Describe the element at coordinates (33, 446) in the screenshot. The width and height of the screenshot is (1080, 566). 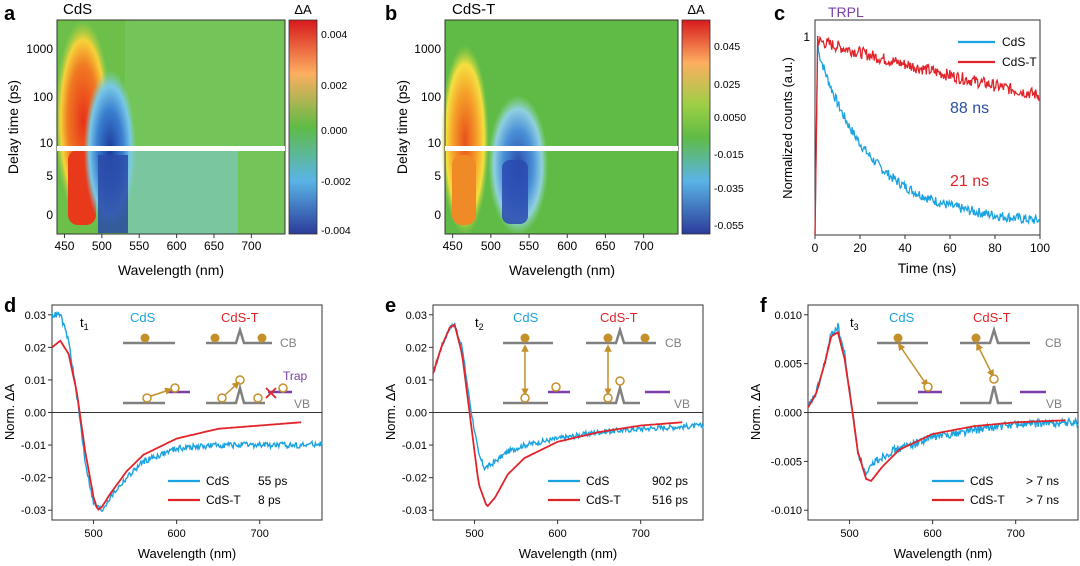
I see `tick-d-y--0.01: -0.01` at that location.